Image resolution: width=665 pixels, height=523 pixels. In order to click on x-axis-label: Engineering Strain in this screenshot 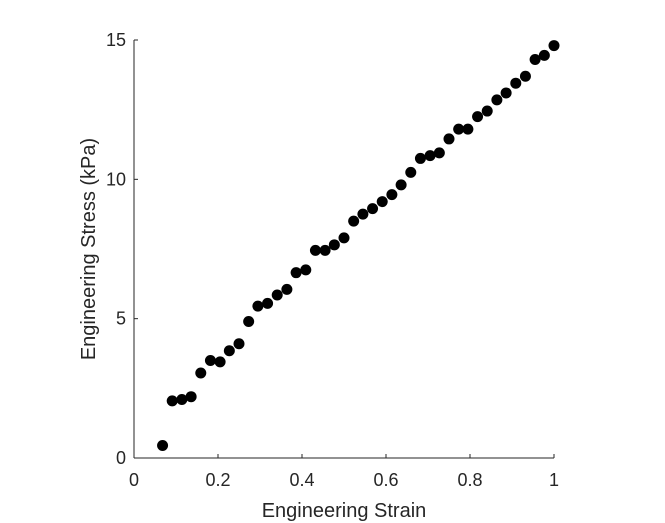, I will do `click(344, 511)`.